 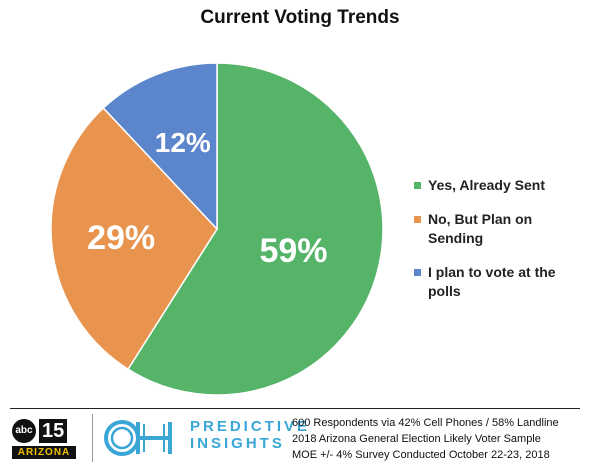 I want to click on abc15-logo: abc 15 ARIZONA, so click(x=45, y=439).